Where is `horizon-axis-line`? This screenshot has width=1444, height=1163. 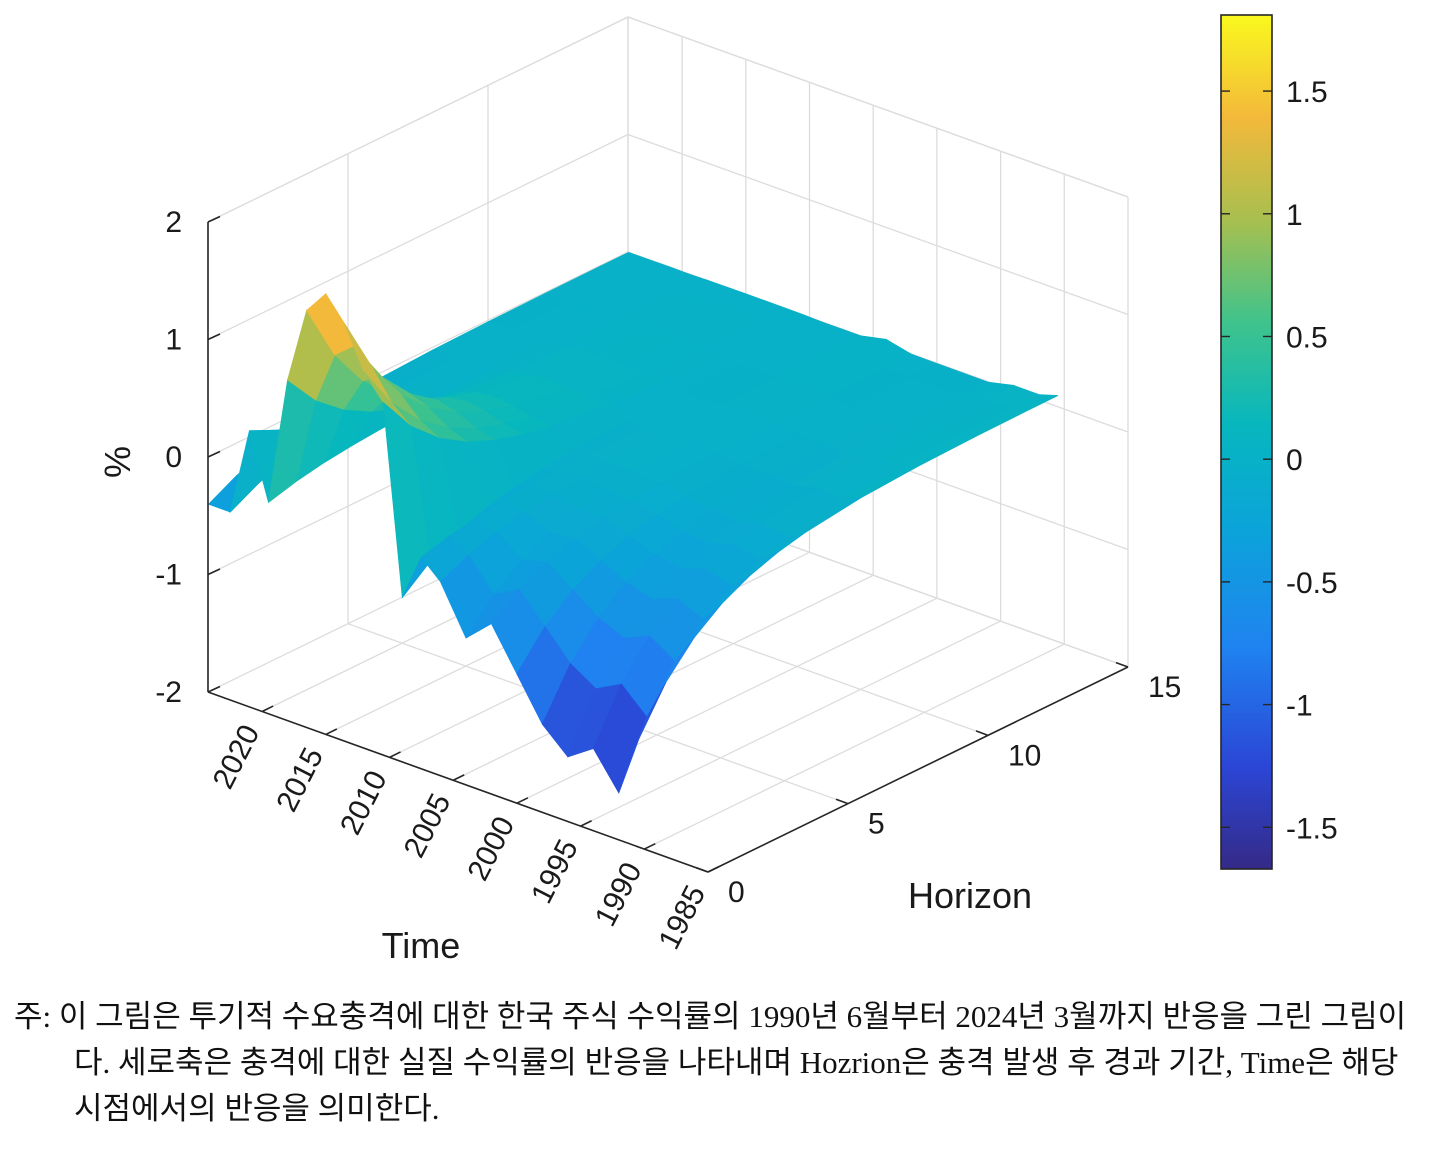 horizon-axis-line is located at coordinates (918, 769).